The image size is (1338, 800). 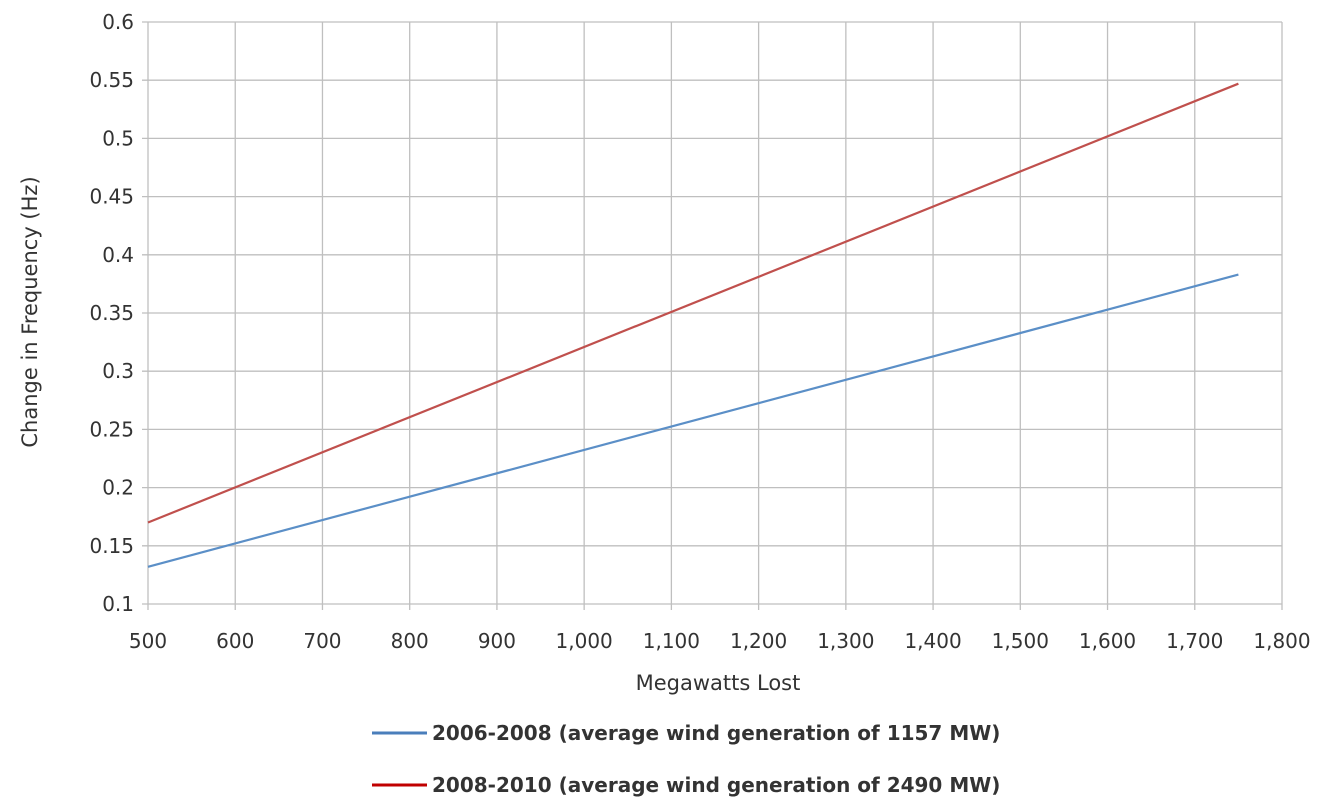 What do you see at coordinates (1020, 641) in the screenshot?
I see `x-tick-label: 1,500` at bounding box center [1020, 641].